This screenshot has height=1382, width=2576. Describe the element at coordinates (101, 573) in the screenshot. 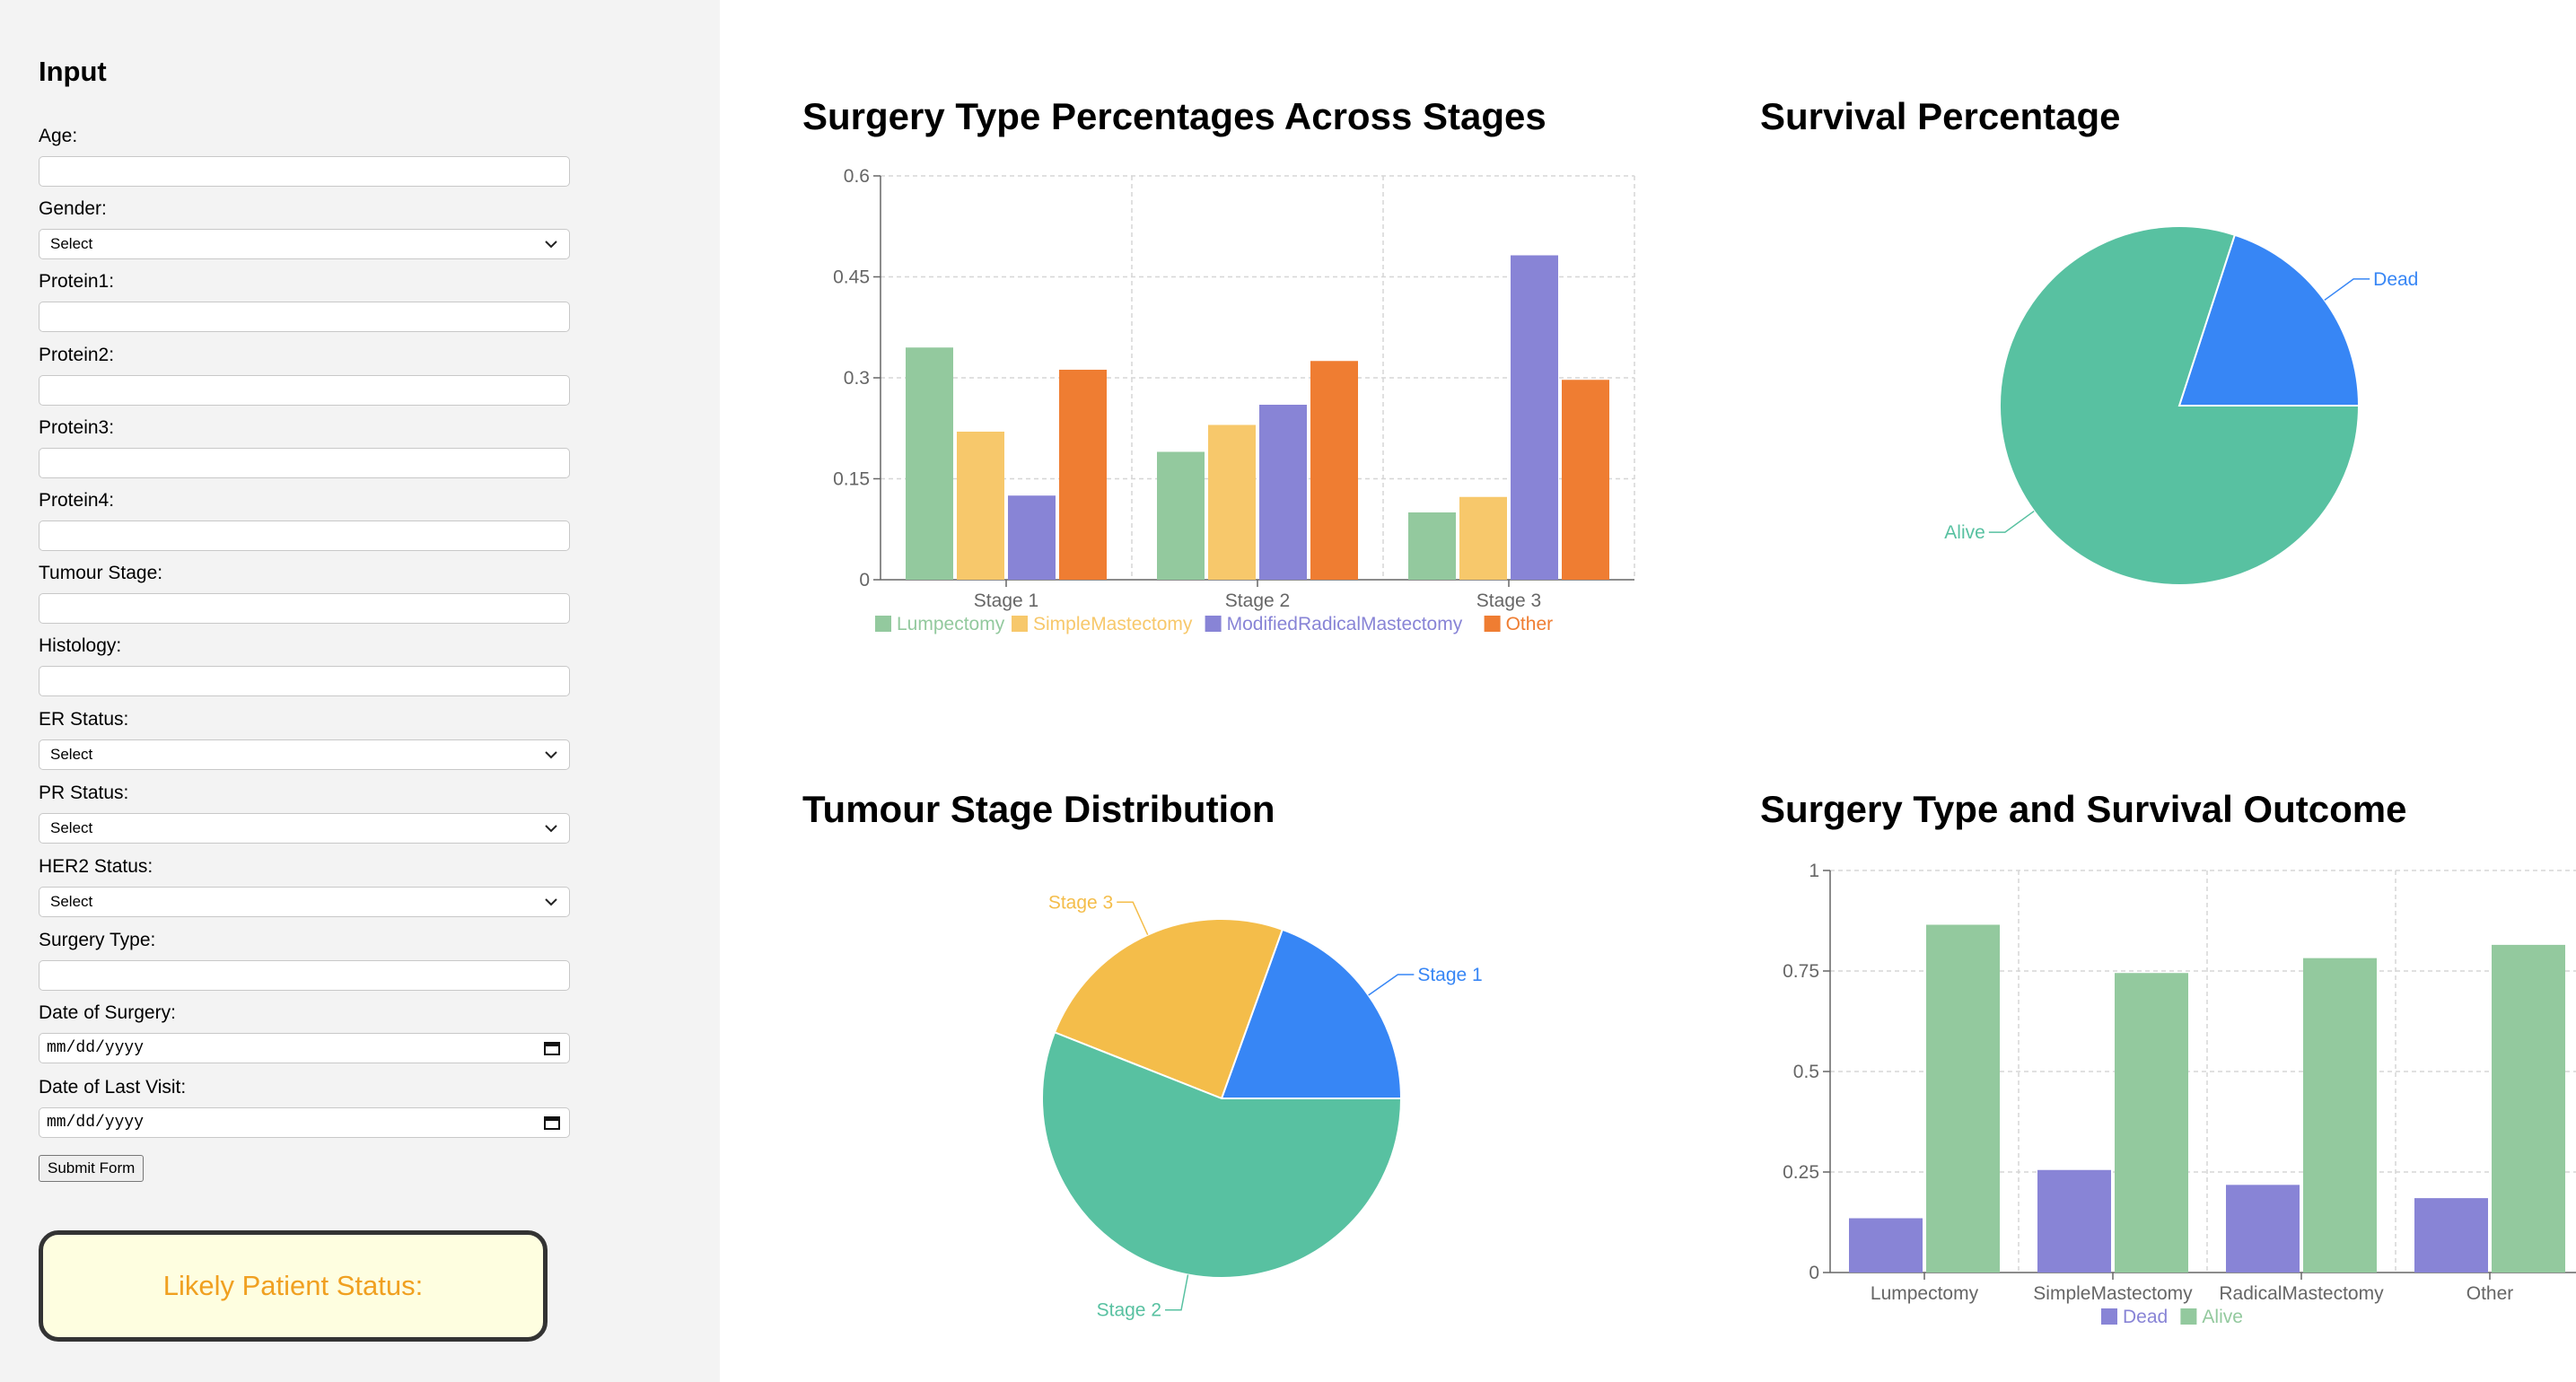

I see `field-label: Tumour Stage:` at that location.